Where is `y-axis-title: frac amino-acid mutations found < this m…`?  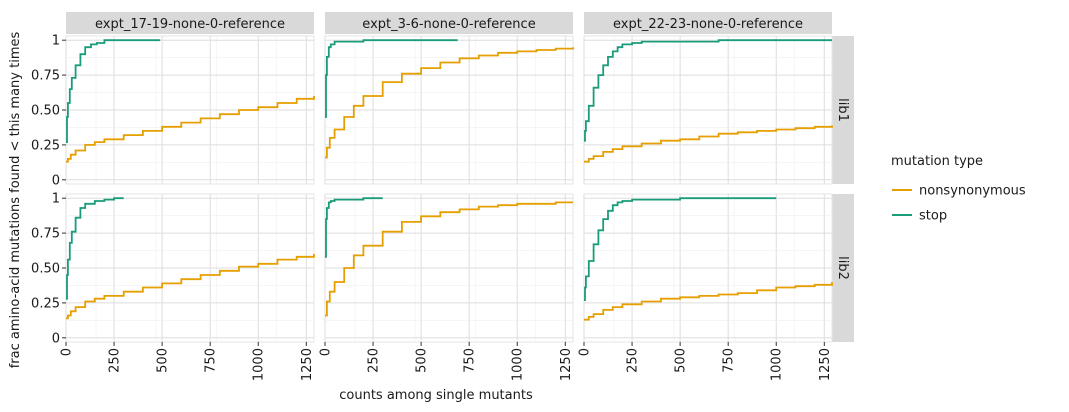
y-axis-title: frac amino-acid mutations found < this m… is located at coordinates (15, 200).